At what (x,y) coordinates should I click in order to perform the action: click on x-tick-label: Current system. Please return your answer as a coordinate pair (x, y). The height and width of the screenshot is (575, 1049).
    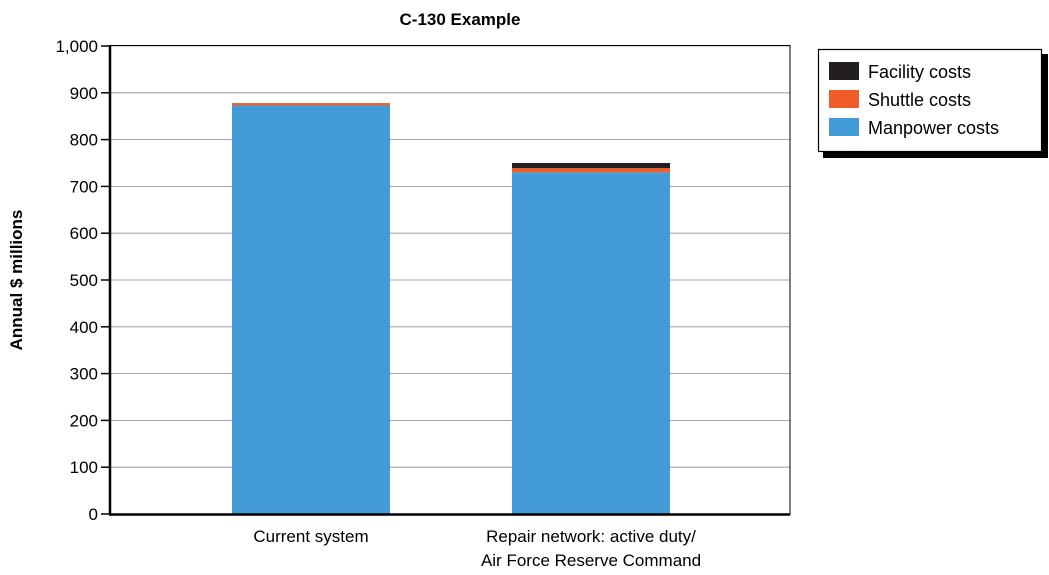
    Looking at the image, I should click on (310, 536).